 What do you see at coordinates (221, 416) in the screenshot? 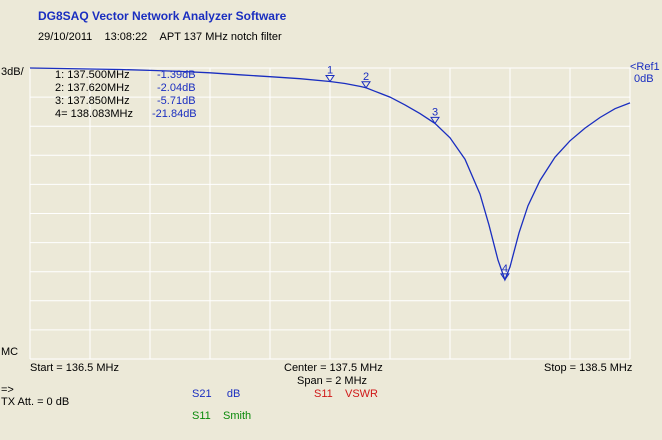
I see `trace-s11-smith: S11 Smith` at bounding box center [221, 416].